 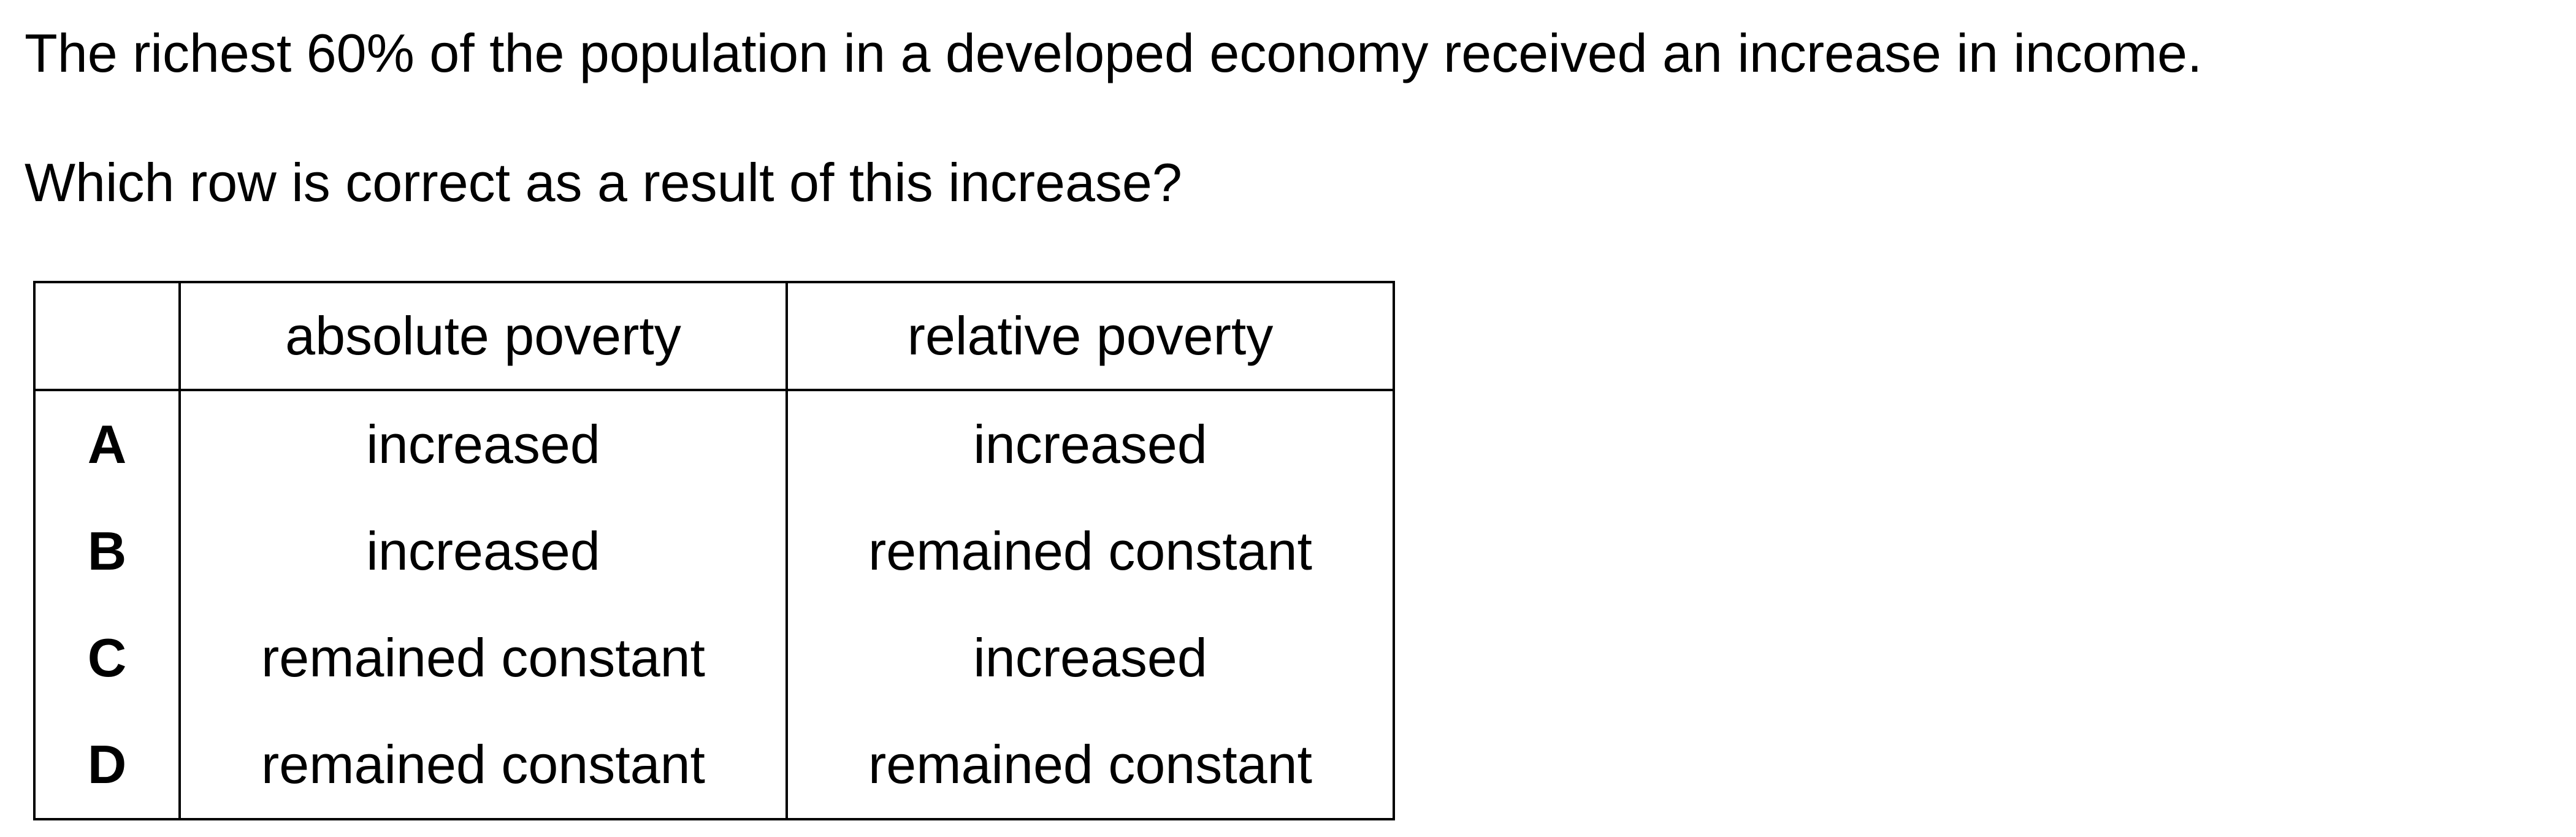 I want to click on header-key-cell, so click(x=107, y=336).